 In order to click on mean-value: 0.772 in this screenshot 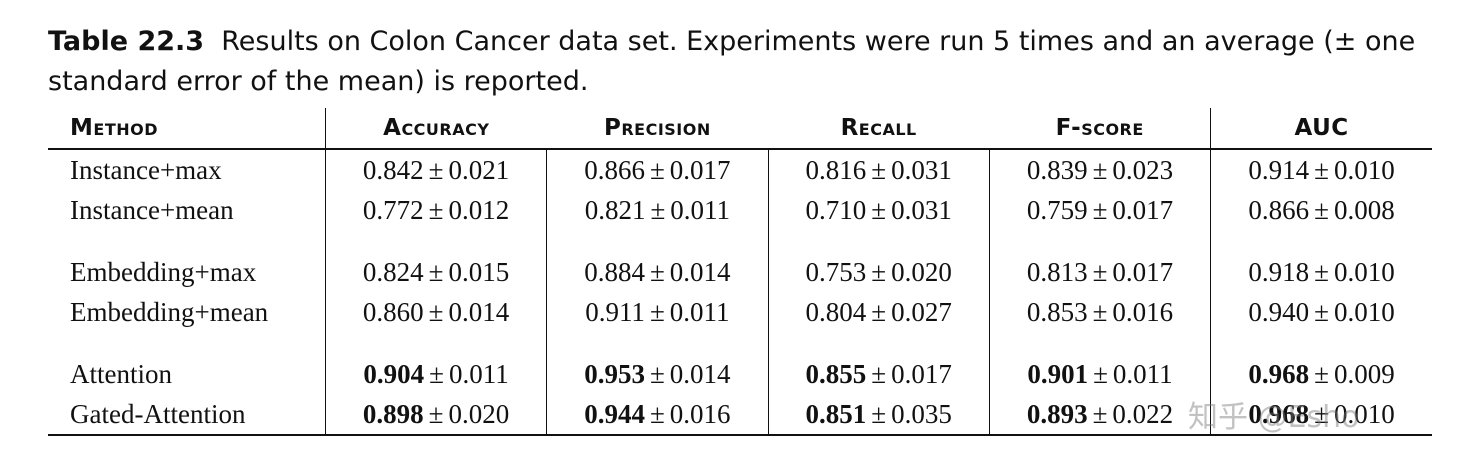, I will do `click(393, 209)`.